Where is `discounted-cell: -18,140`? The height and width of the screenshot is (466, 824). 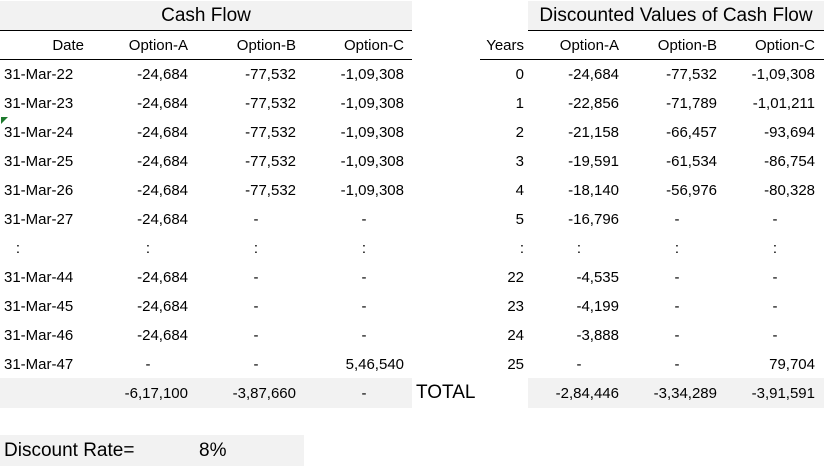 discounted-cell: -18,140 is located at coordinates (593, 190).